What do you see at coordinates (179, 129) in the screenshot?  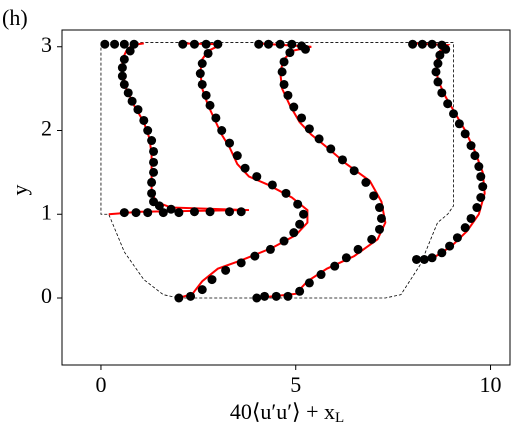 I see `profile-line` at bounding box center [179, 129].